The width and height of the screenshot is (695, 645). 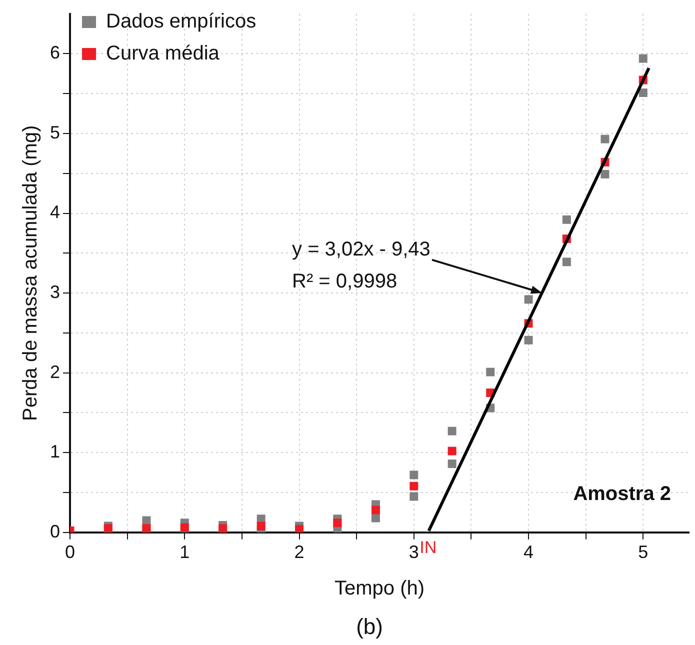 I want to click on y-tick-label: 6, so click(x=55, y=52).